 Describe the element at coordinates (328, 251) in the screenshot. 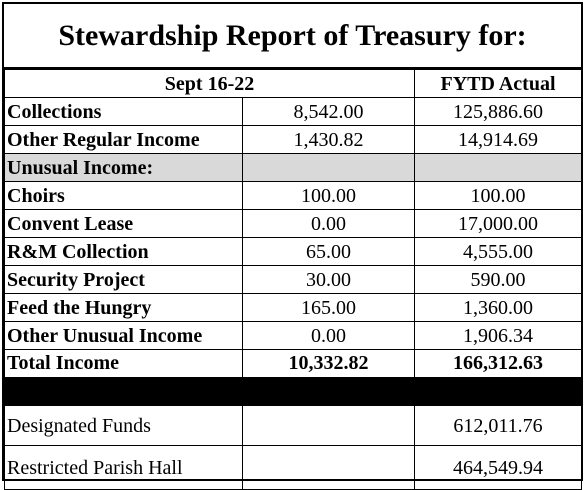

I see `week-value: 65.00` at that location.